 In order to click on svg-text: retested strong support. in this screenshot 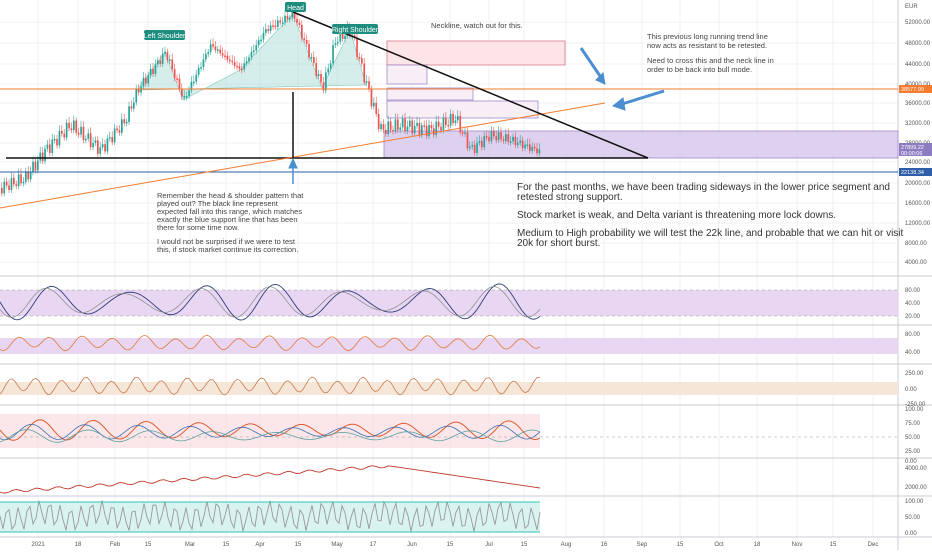, I will do `click(570, 197)`.